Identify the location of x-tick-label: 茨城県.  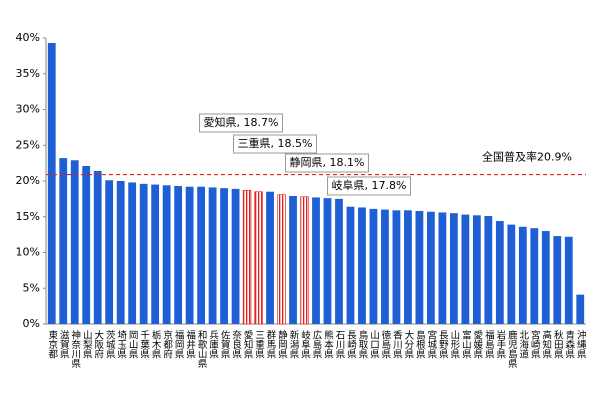
(110, 344).